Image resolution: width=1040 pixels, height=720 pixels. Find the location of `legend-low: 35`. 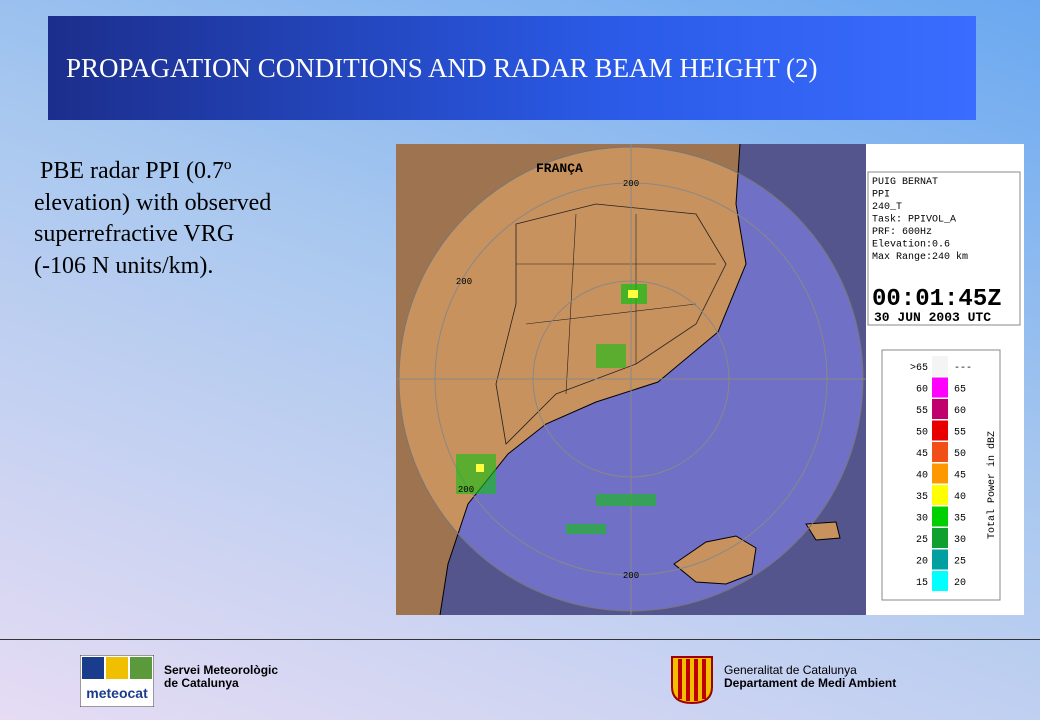

legend-low: 35 is located at coordinates (922, 497).